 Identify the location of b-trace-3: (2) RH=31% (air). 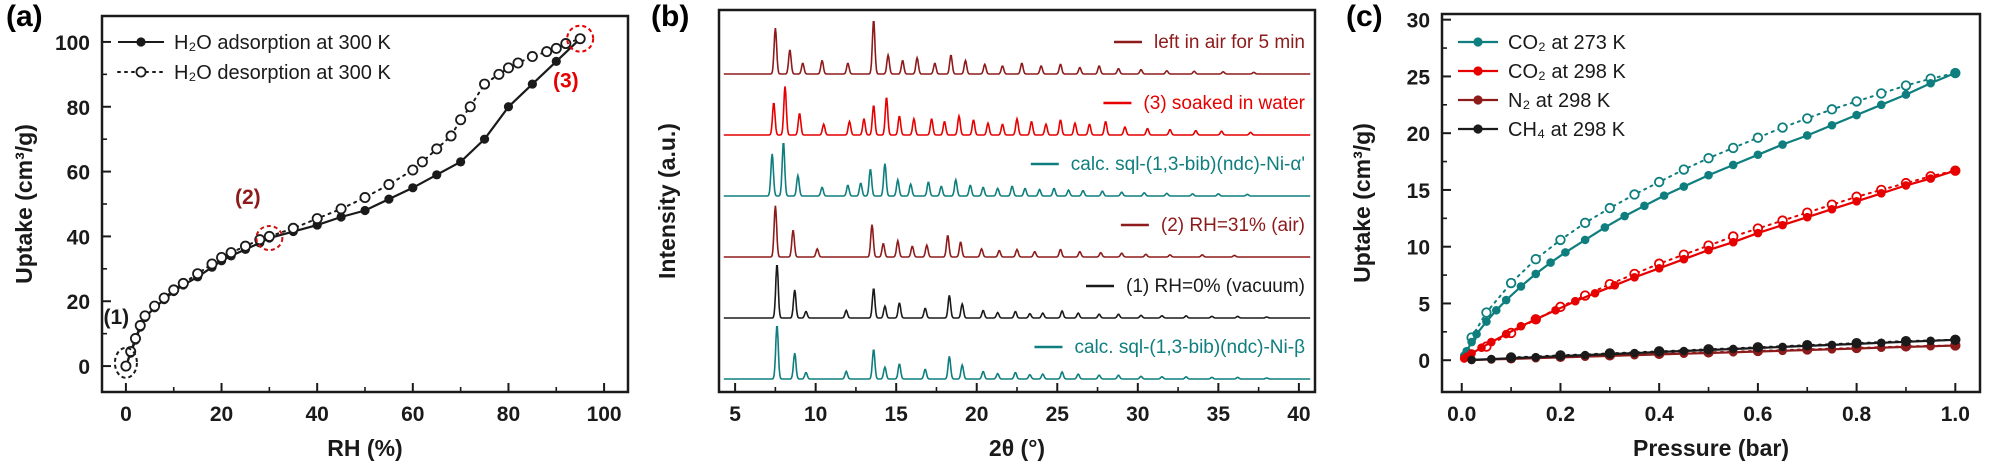
(1017, 231).